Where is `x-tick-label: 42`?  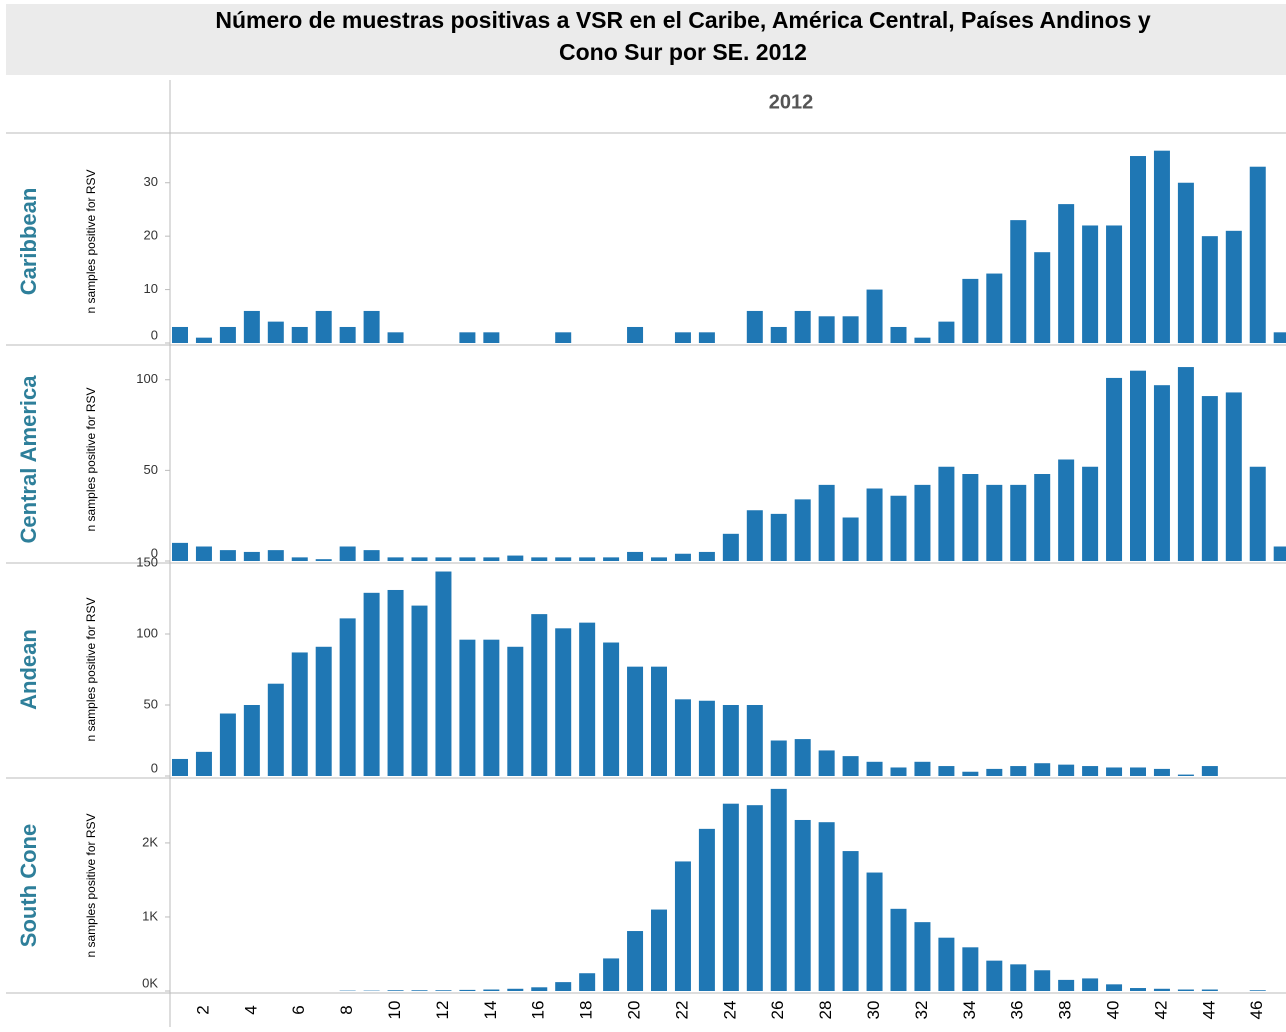
x-tick-label: 42 is located at coordinates (1160, 1010).